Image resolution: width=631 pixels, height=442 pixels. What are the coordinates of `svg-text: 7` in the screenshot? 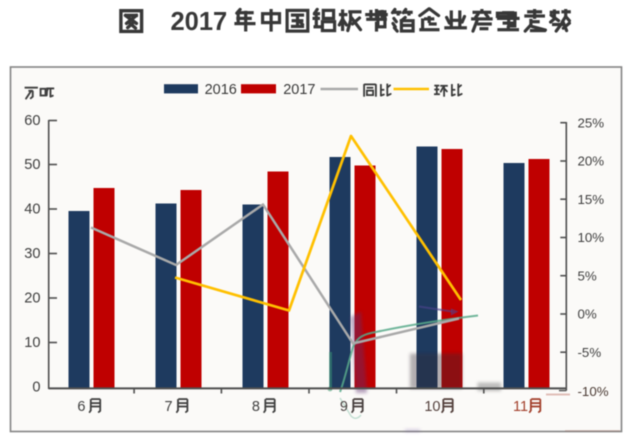 It's located at (169, 407).